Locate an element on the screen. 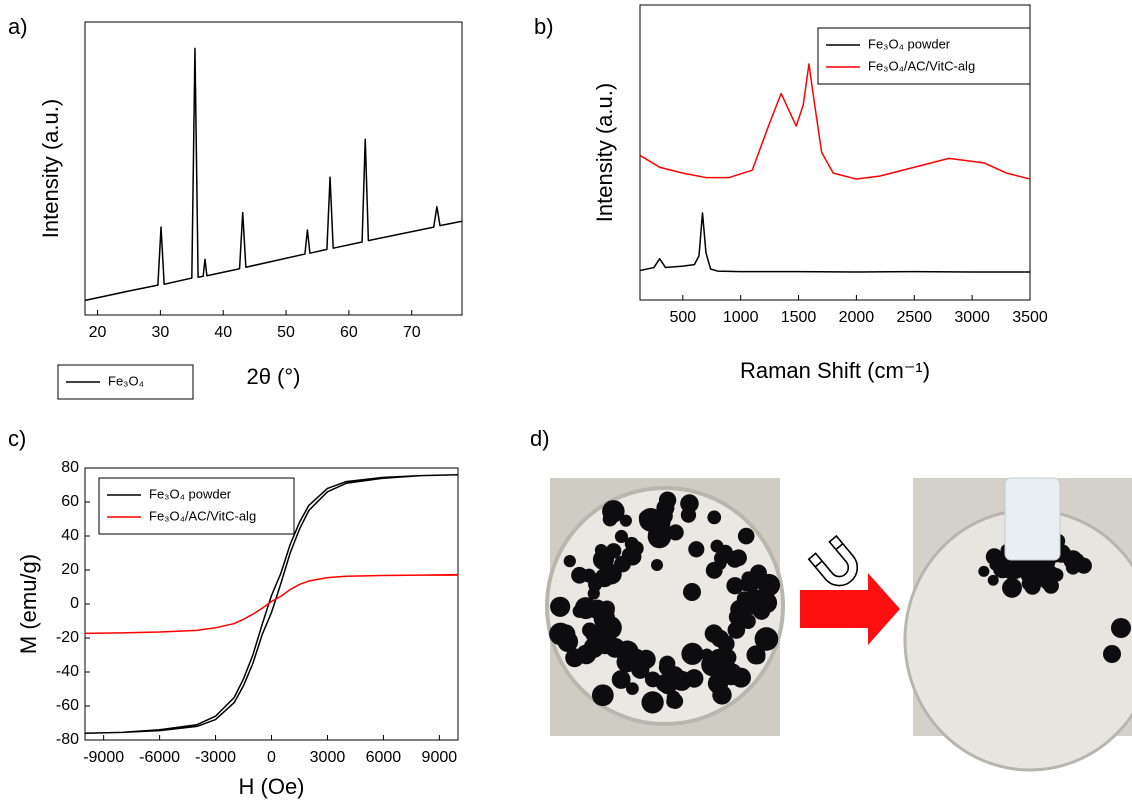 The width and height of the screenshot is (1132, 800). panel-label: a) is located at coordinates (18, 26).